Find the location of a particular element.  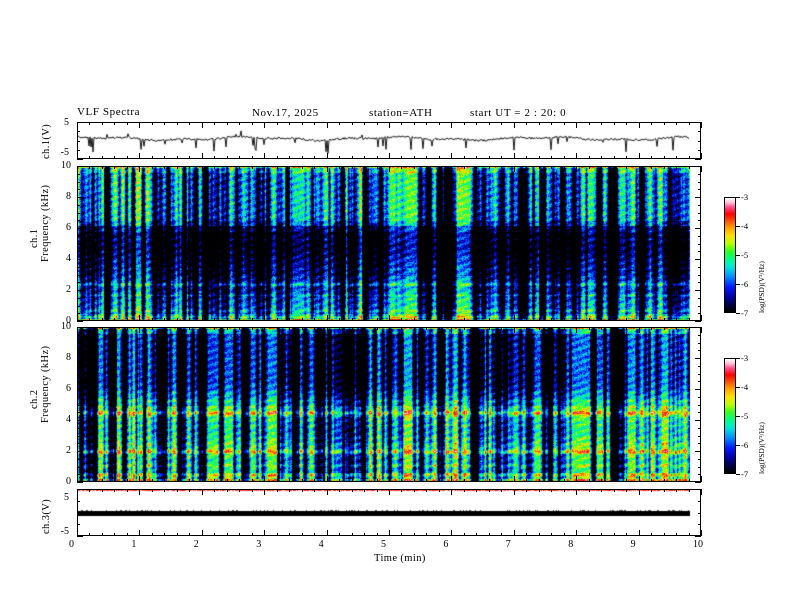

x-tick-label: 6 is located at coordinates (446, 544).